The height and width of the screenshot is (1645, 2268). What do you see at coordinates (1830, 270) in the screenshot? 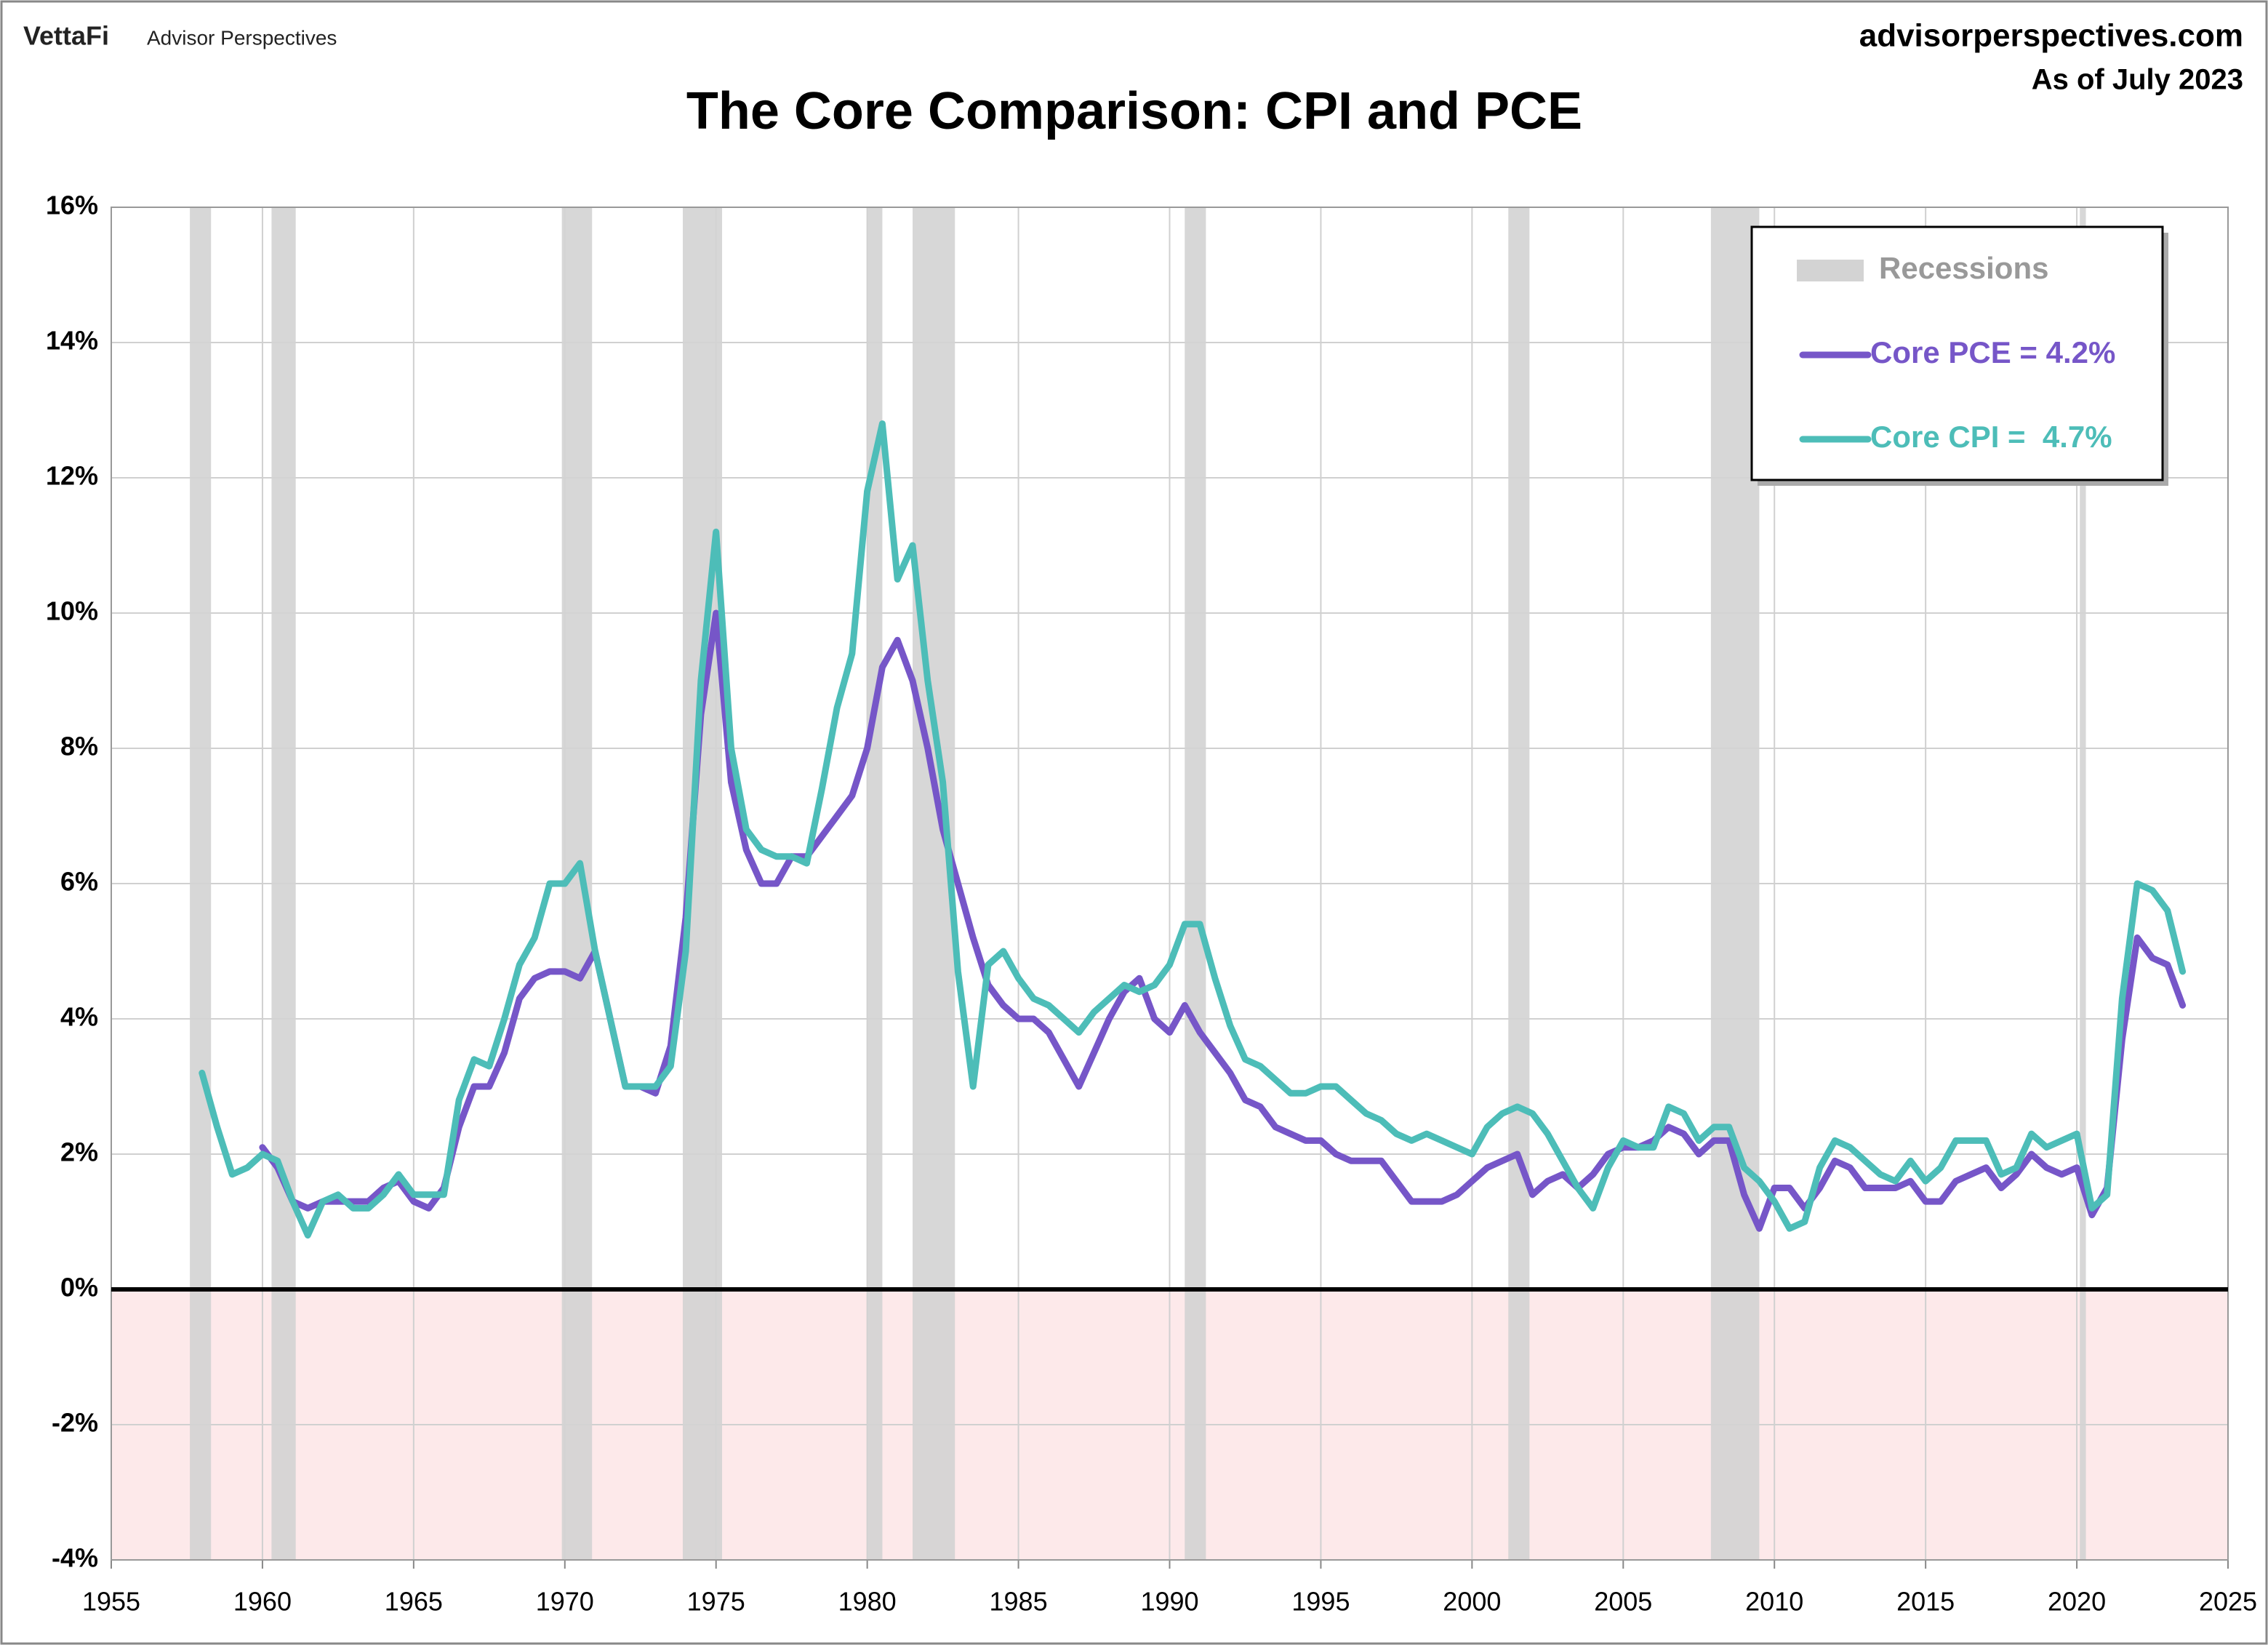
I see `legend-swatch` at bounding box center [1830, 270].